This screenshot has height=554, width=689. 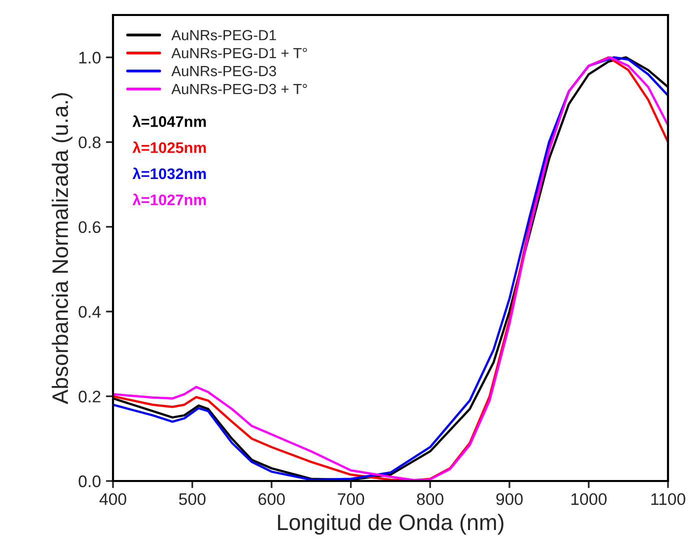 I want to click on y-tick-label: 0.6, so click(x=89, y=227).